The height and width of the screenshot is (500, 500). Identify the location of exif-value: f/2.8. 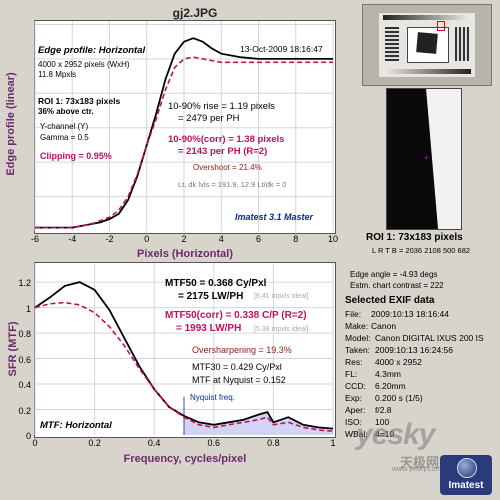
(383, 410).